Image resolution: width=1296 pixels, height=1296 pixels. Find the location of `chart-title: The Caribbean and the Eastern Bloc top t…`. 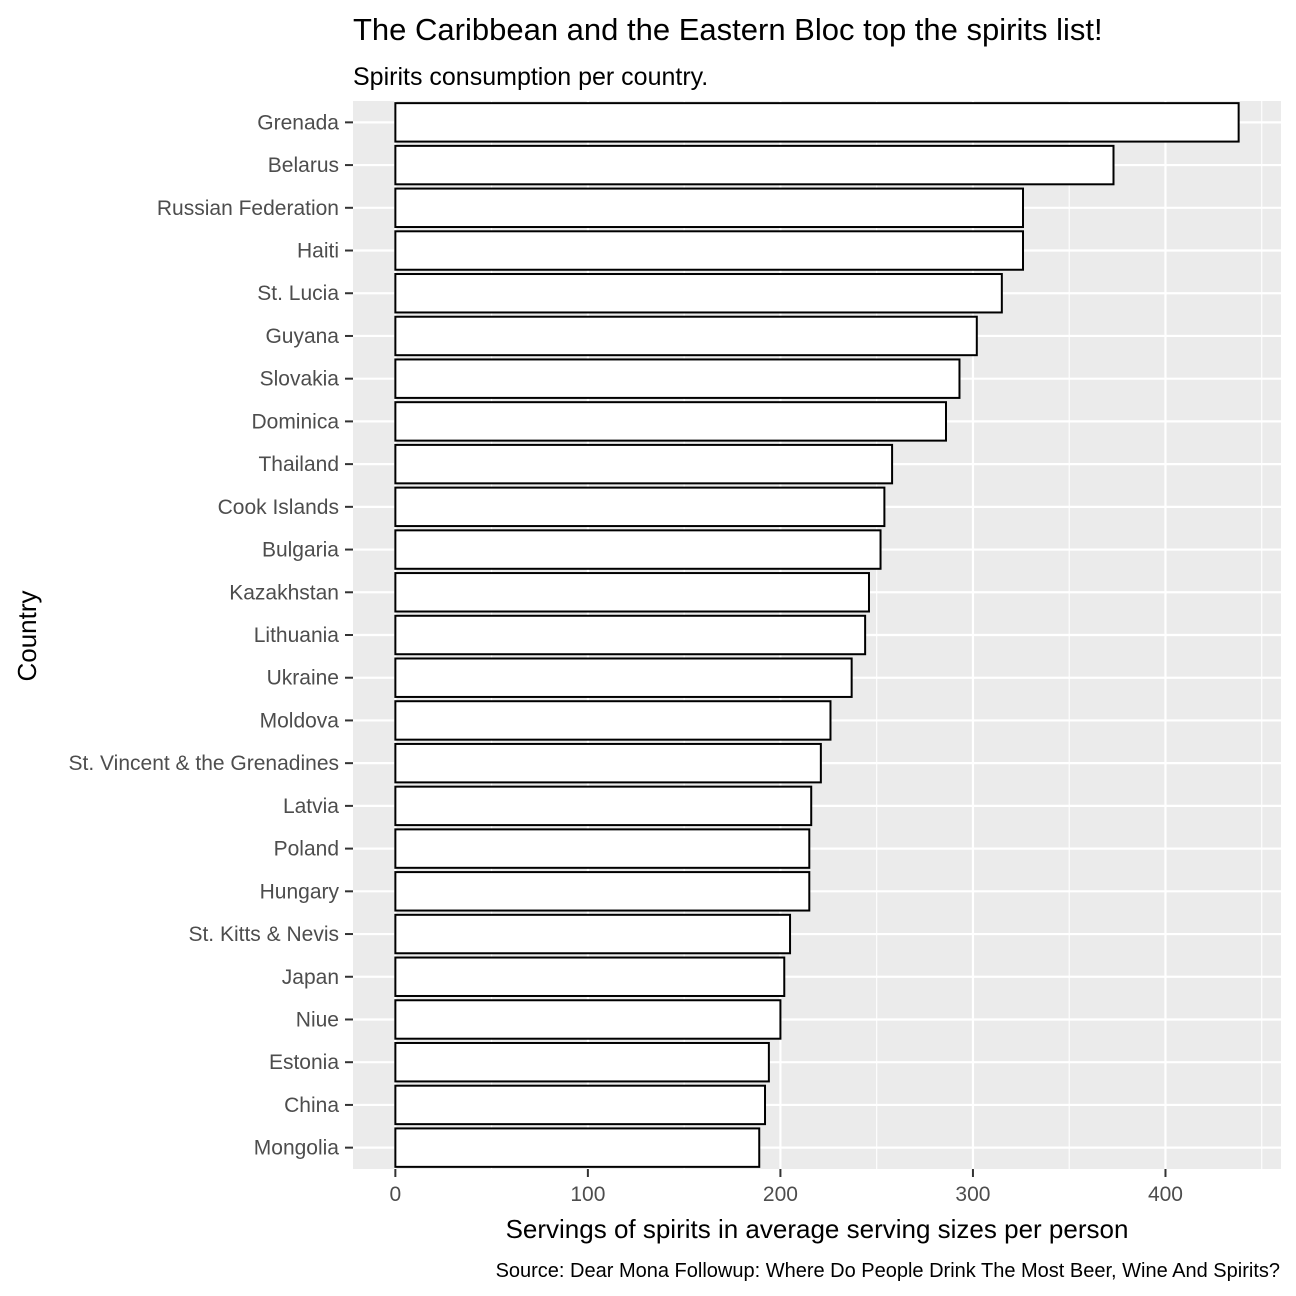

chart-title: The Caribbean and the Eastern Bloc top t… is located at coordinates (728, 29).